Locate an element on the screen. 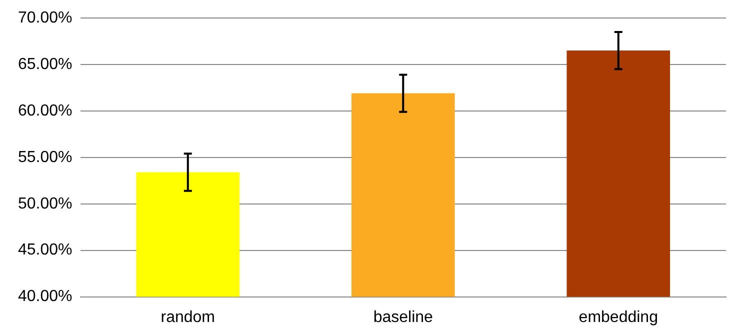 This screenshot has height=335, width=746. y-tick-label: 50.00% is located at coordinates (45, 203).